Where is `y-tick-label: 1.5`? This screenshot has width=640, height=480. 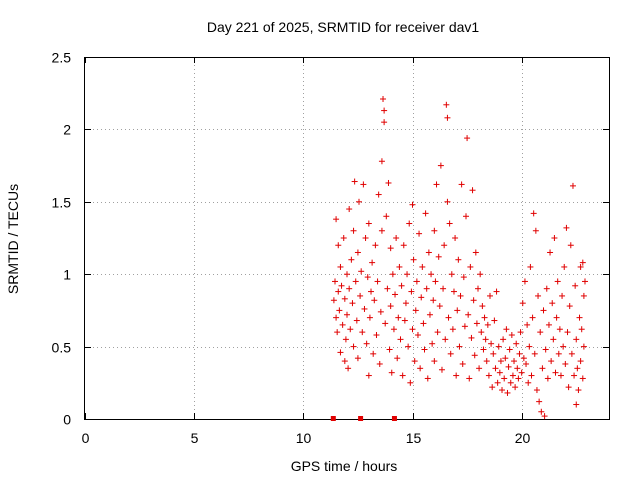 y-tick-label: 1.5 is located at coordinates (62, 203).